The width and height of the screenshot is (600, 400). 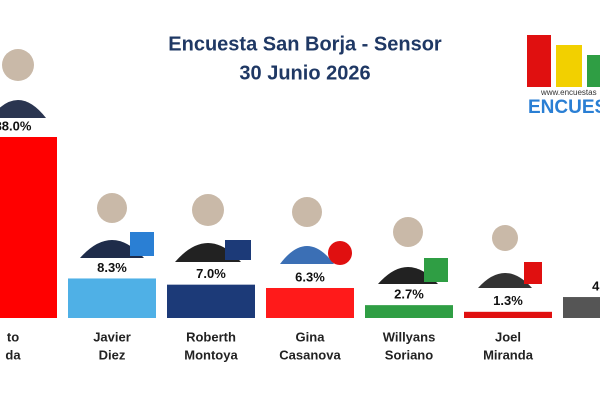 I want to click on x-tick-label: Gina, so click(x=311, y=336).